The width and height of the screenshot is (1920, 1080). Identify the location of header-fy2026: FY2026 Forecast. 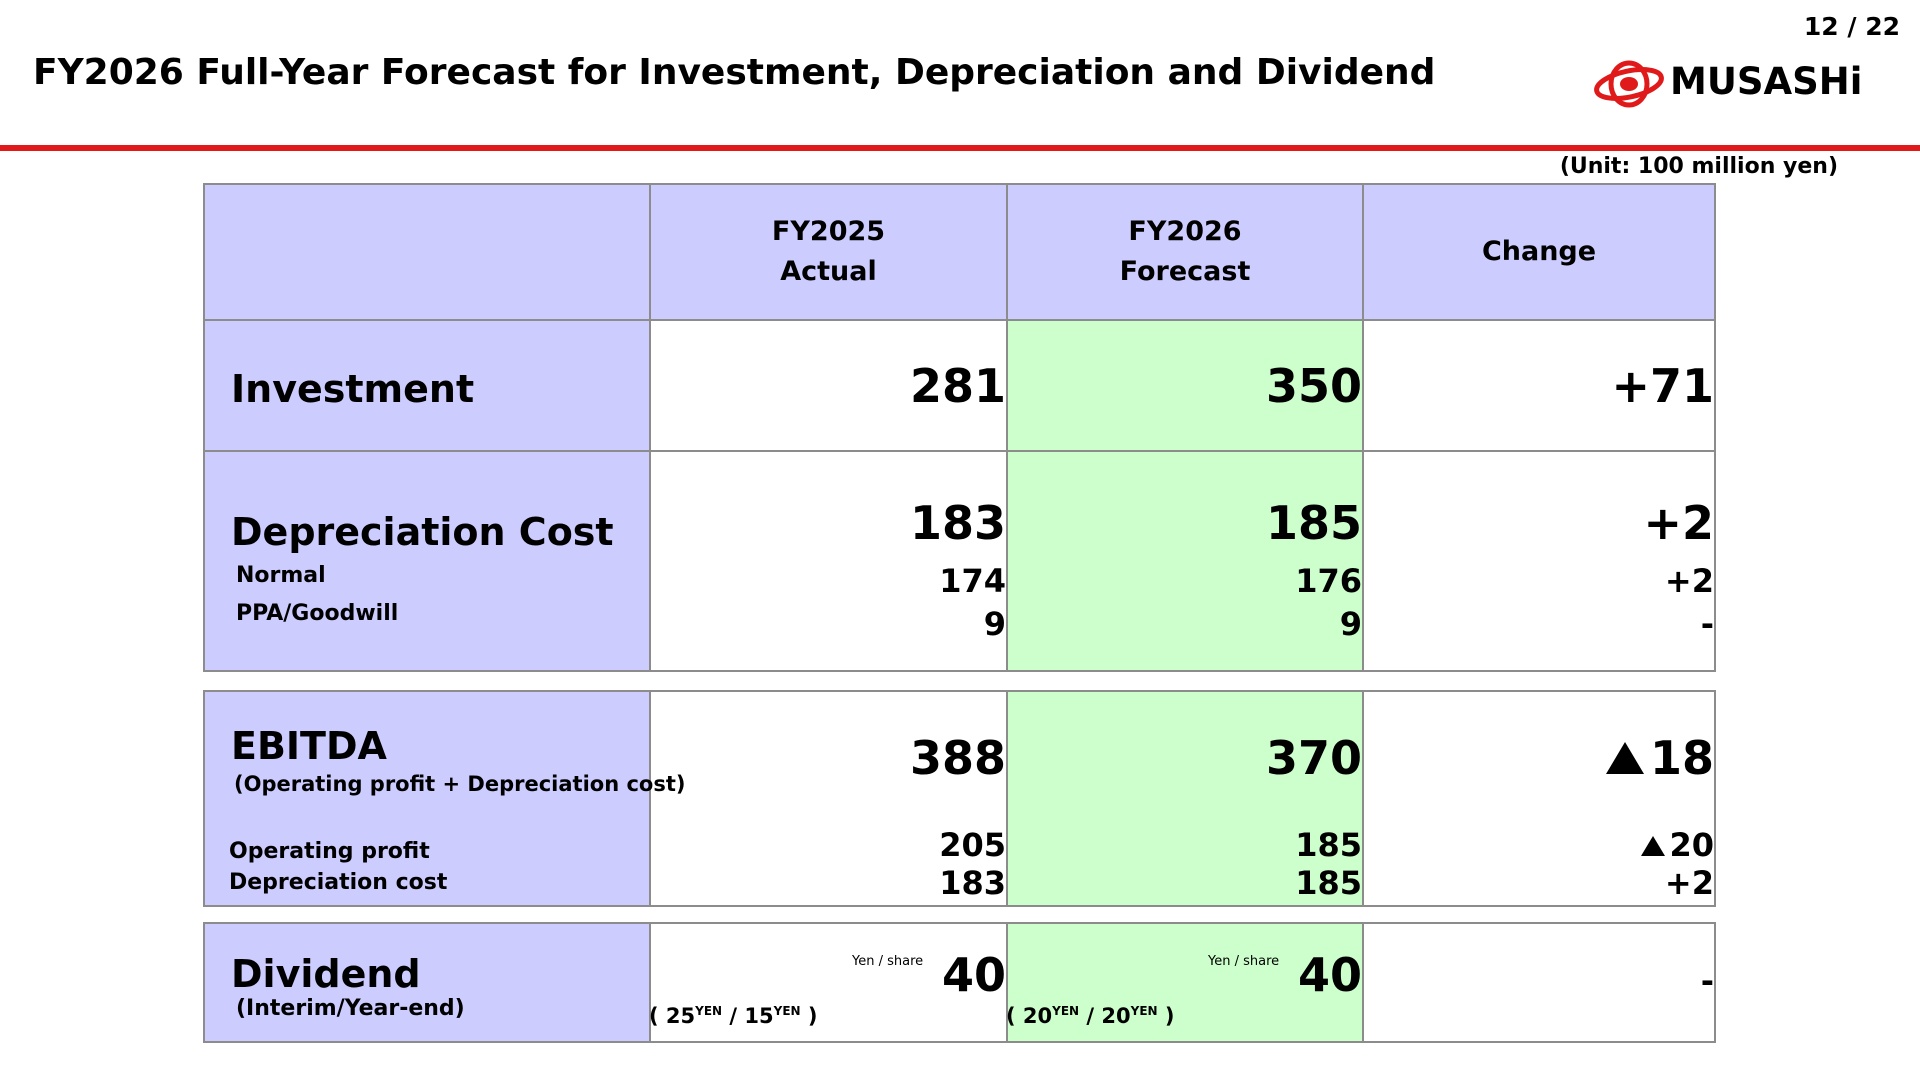
(1184, 252).